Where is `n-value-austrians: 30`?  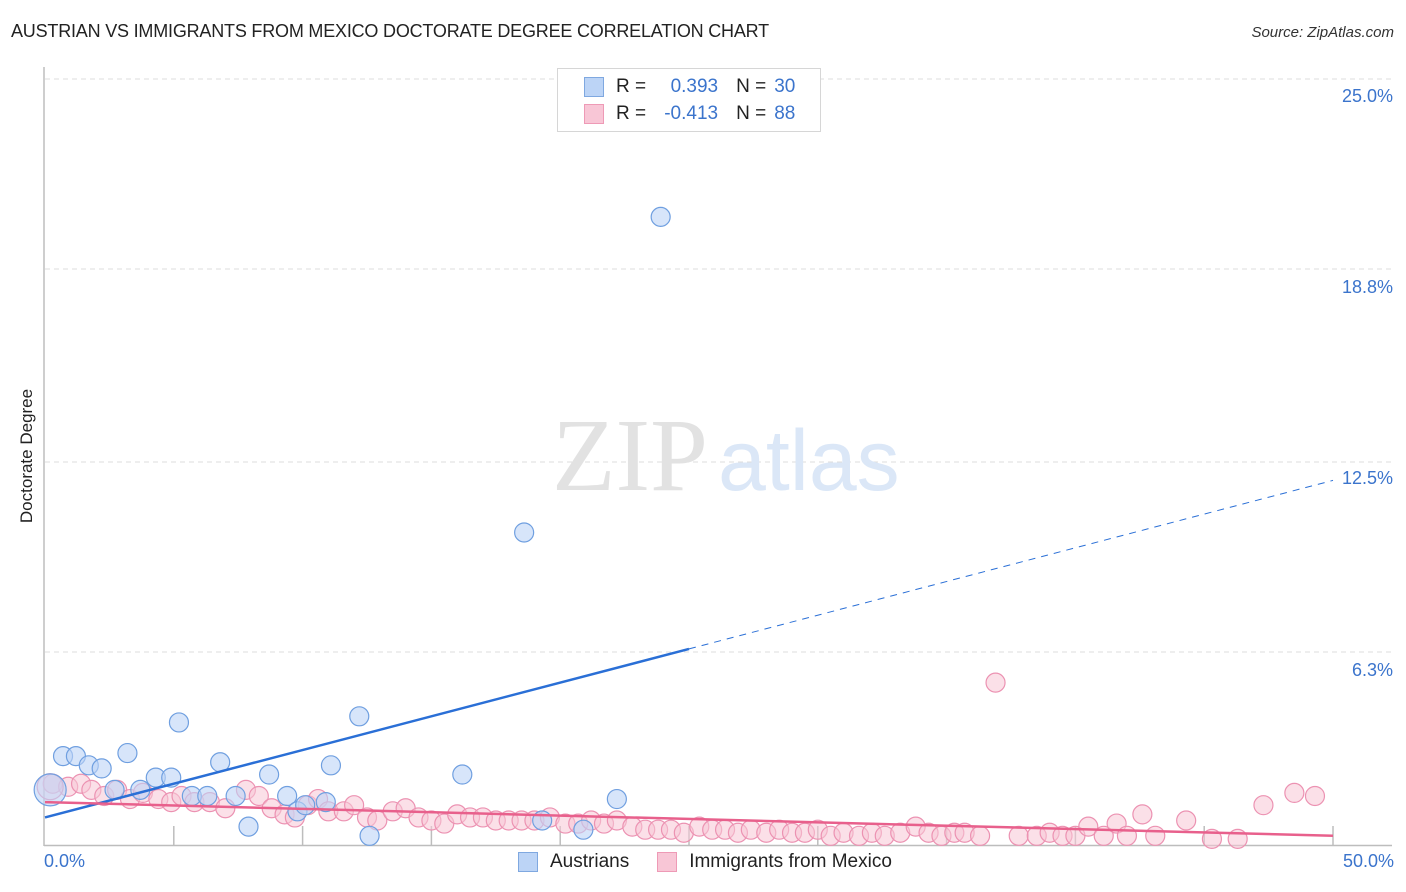 n-value-austrians: 30 is located at coordinates (785, 86).